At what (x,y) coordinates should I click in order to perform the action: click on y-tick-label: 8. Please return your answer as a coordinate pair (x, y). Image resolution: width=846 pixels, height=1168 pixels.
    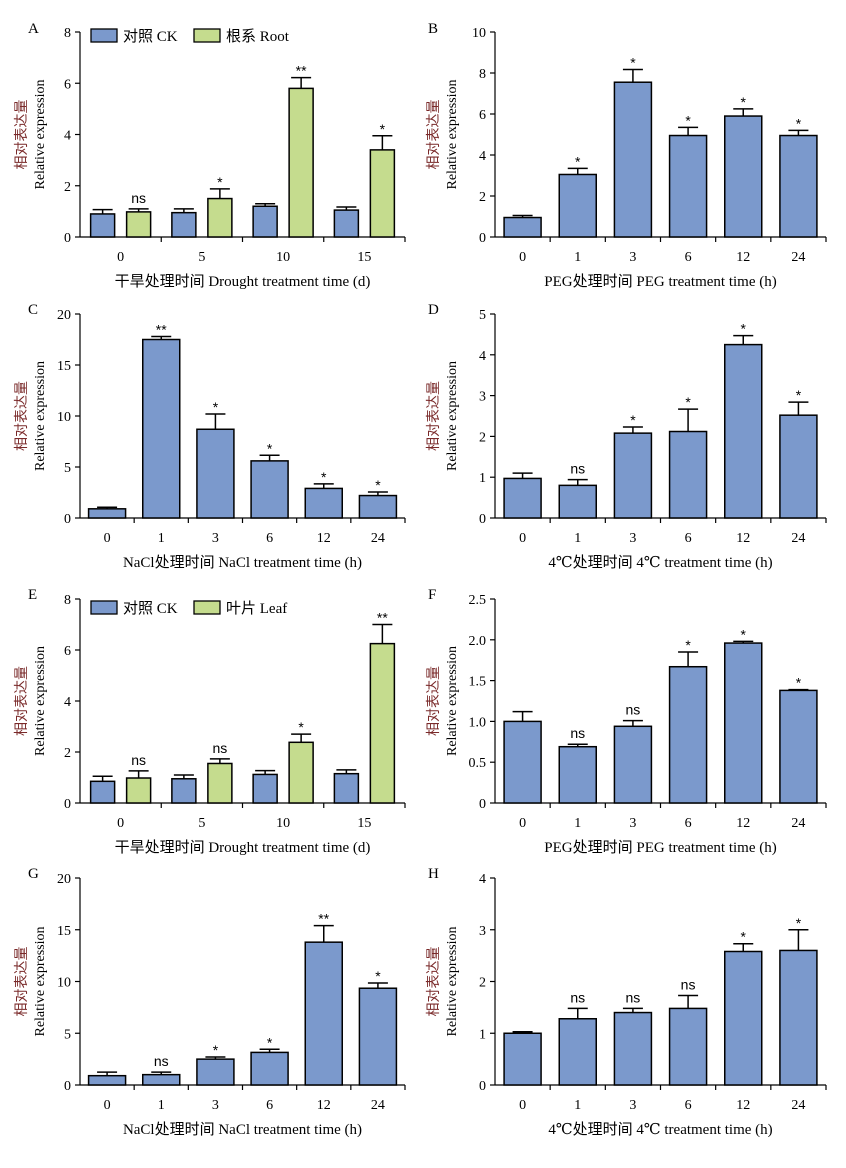
    Looking at the image, I should click on (67, 600).